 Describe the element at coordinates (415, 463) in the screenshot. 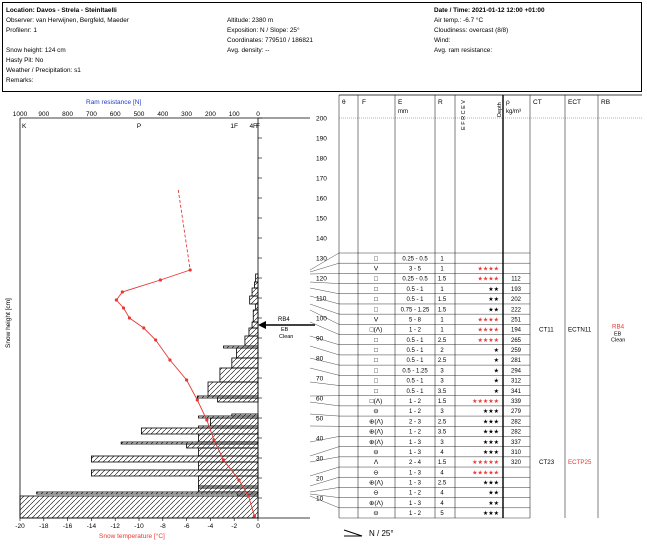

I see `grain-size: 2 - 4` at that location.